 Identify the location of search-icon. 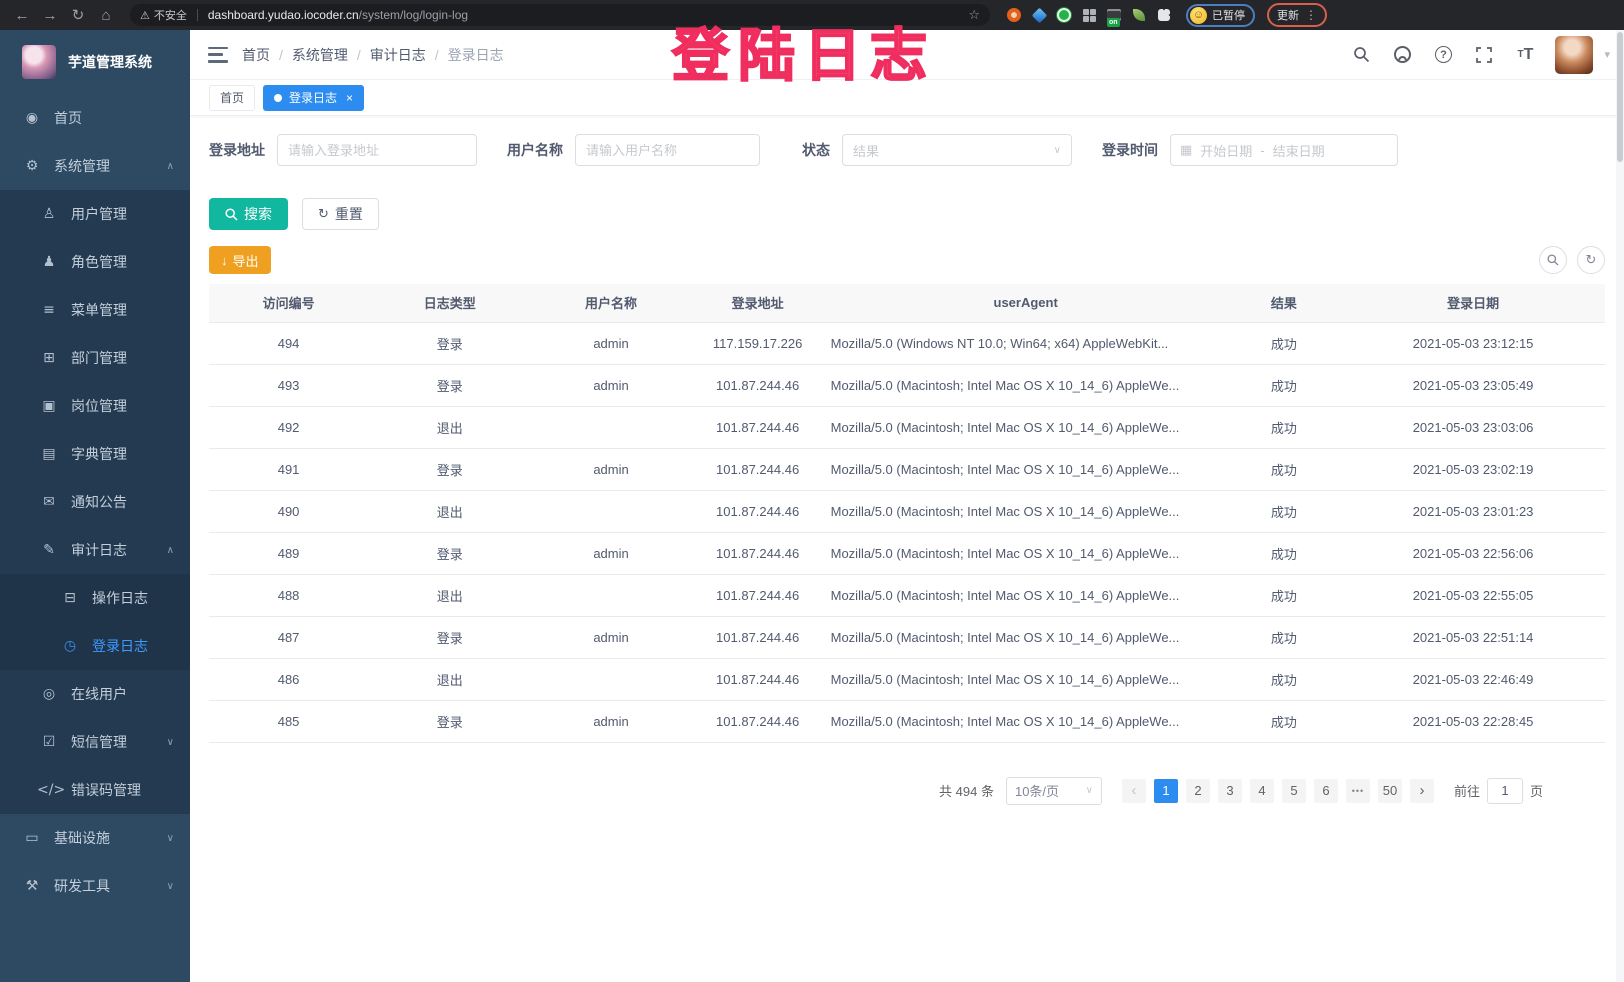
(1361, 55).